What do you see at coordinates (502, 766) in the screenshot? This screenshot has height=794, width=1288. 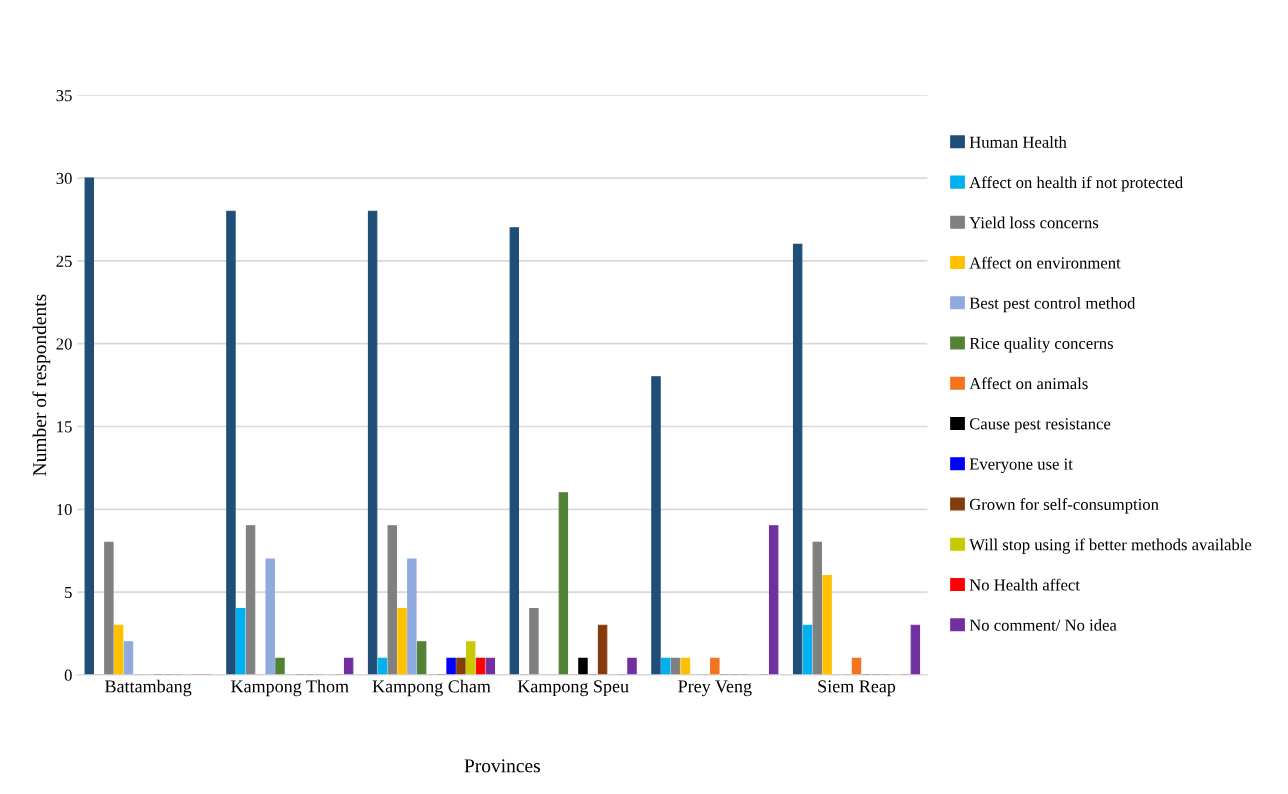 I see `x-axis-title: Provinces` at bounding box center [502, 766].